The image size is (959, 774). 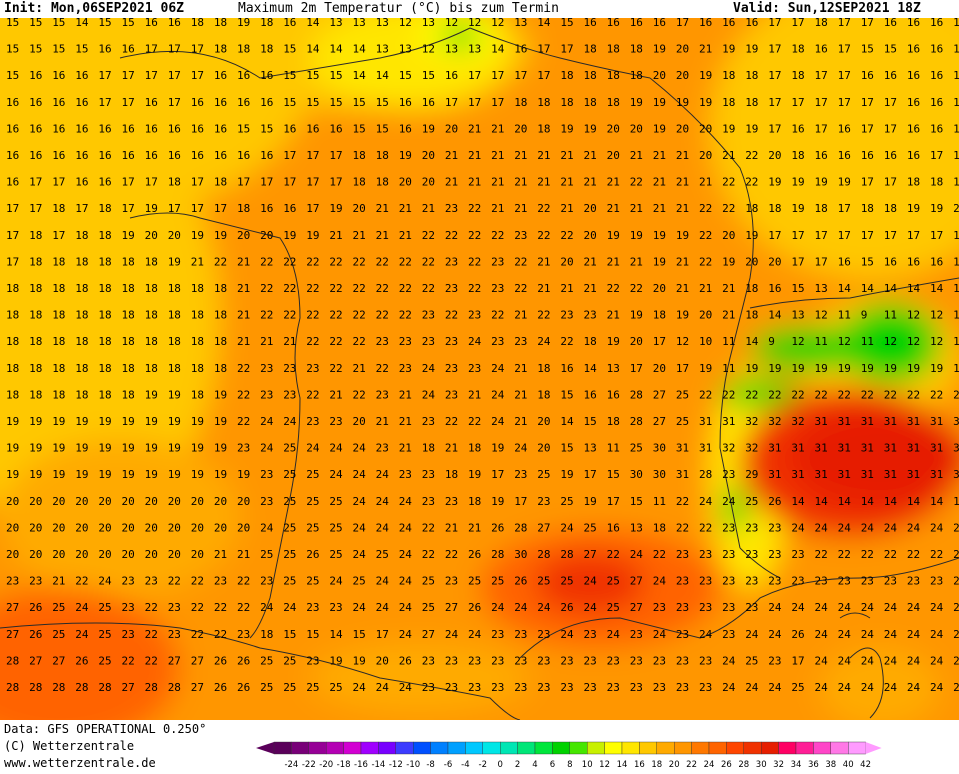 What do you see at coordinates (428, 49) in the screenshot?
I see `temperature-value: 12` at bounding box center [428, 49].